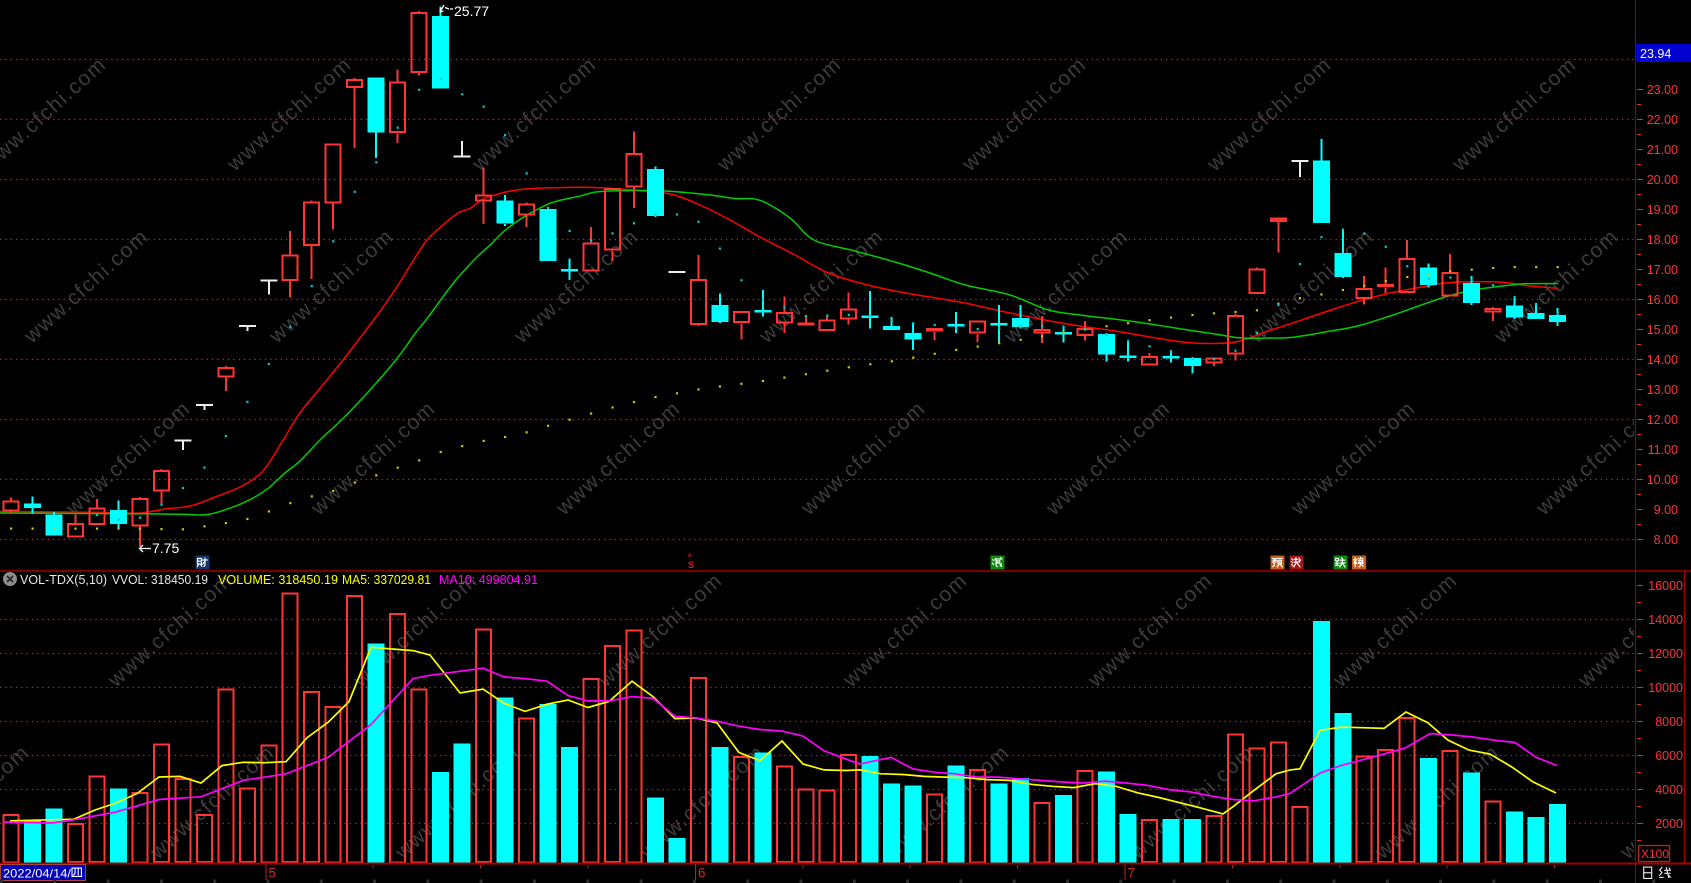  Describe the element at coordinates (1662, 360) in the screenshot. I see `svg-text: 14.00` at that location.